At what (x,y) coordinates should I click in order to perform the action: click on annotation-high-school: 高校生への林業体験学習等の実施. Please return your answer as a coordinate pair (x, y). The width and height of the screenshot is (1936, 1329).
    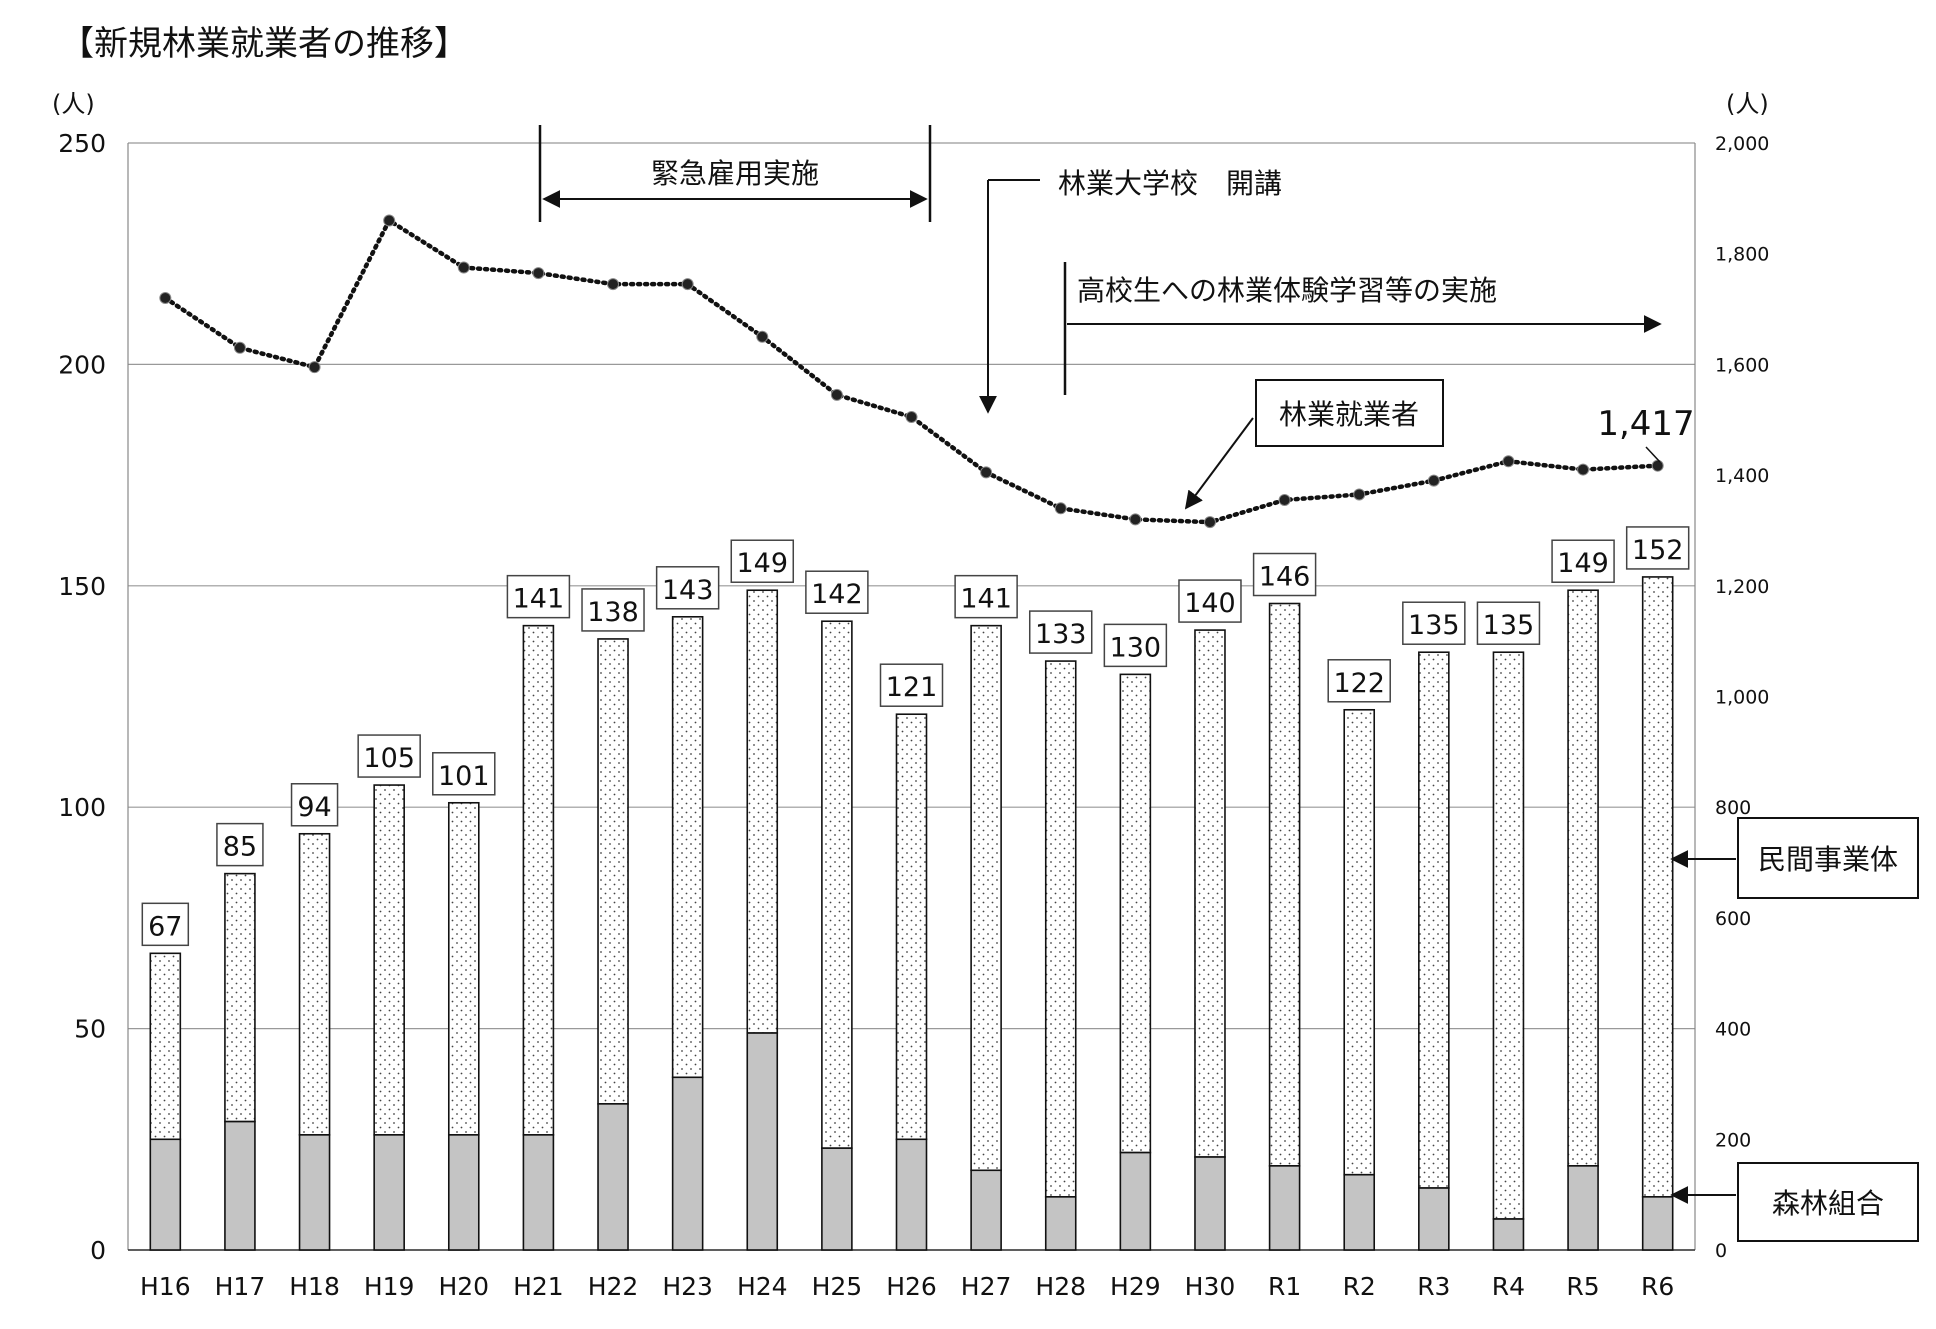
    Looking at the image, I should click on (1362, 328).